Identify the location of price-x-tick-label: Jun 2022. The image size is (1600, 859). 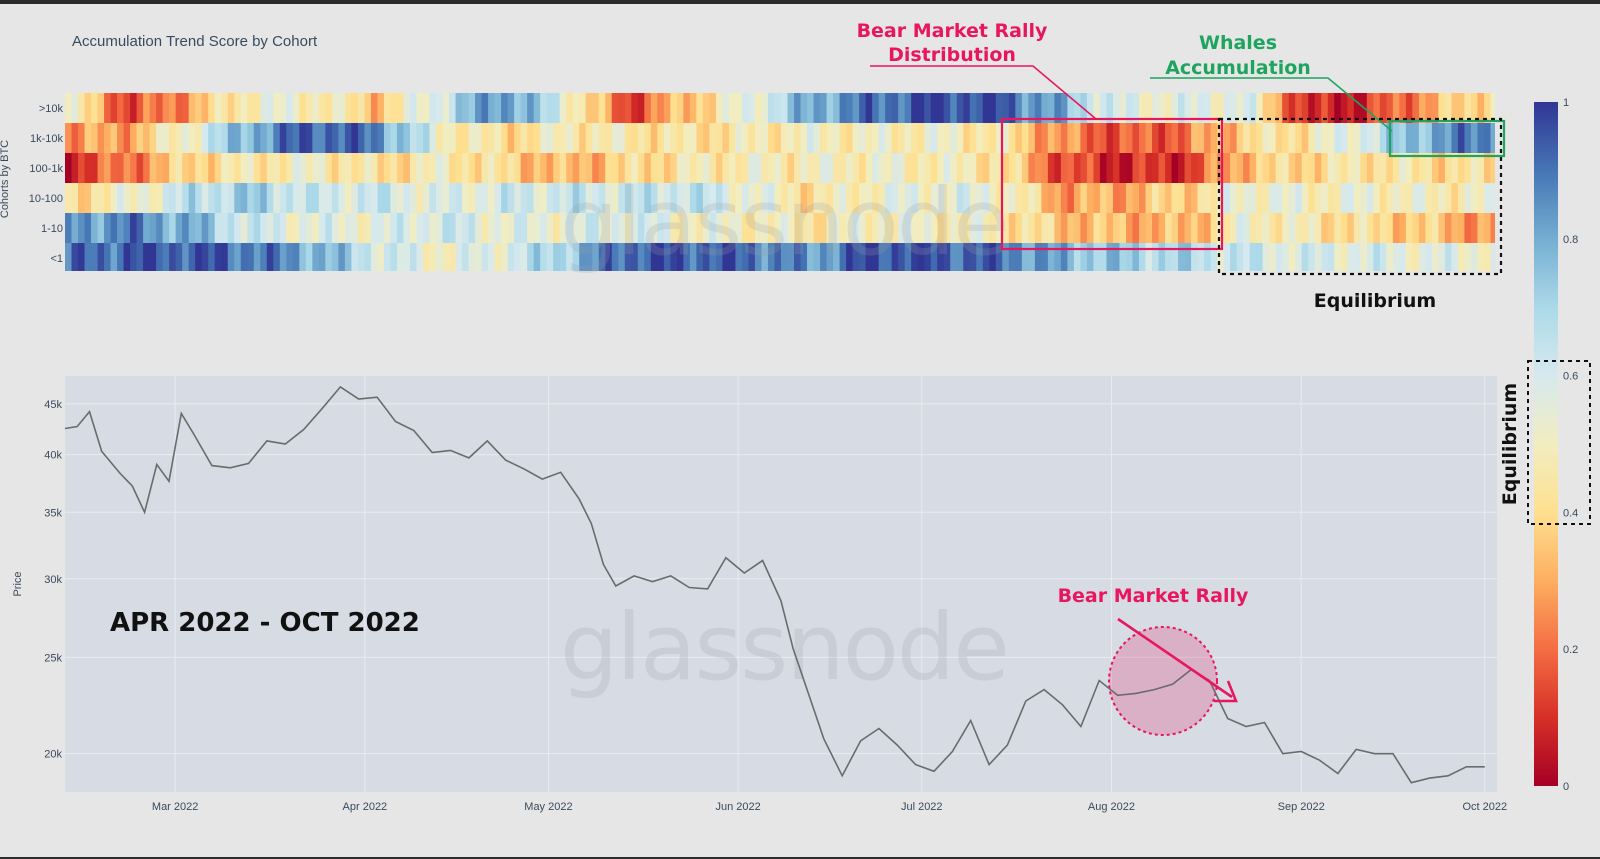
(738, 807).